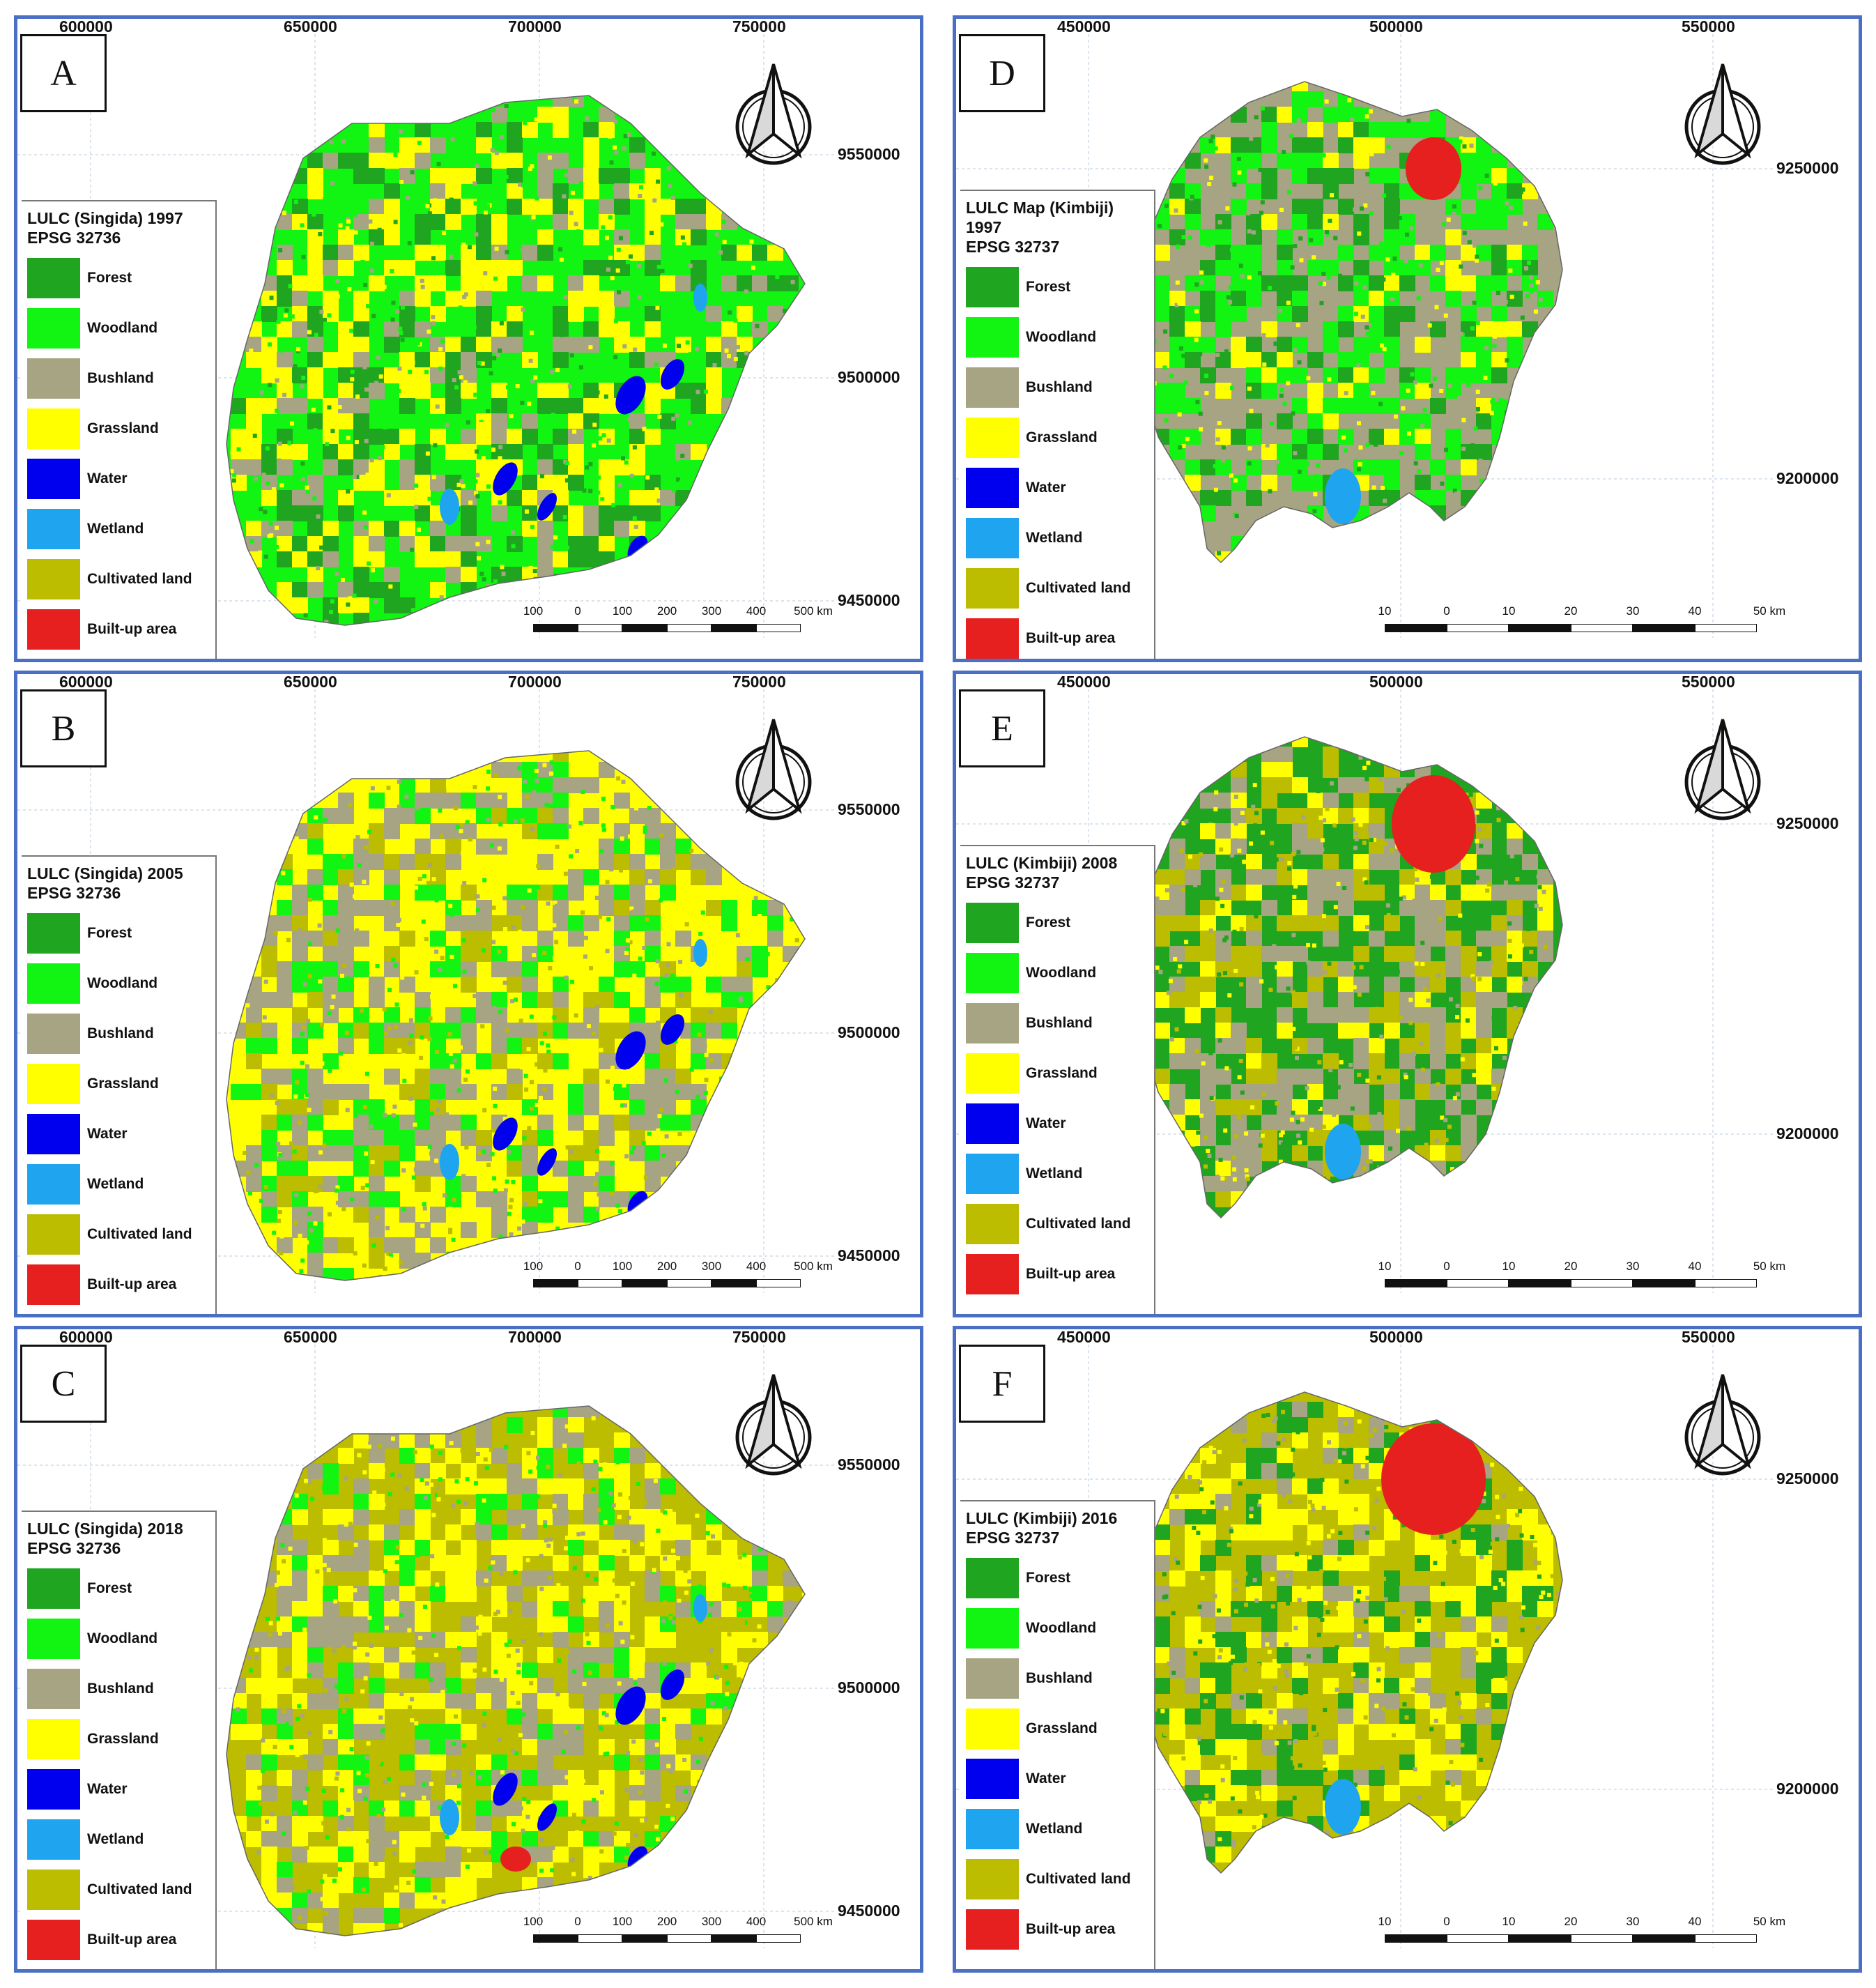 The image size is (1876, 1988). What do you see at coordinates (1633, 1921) in the screenshot?
I see `scale-label: 30` at bounding box center [1633, 1921].